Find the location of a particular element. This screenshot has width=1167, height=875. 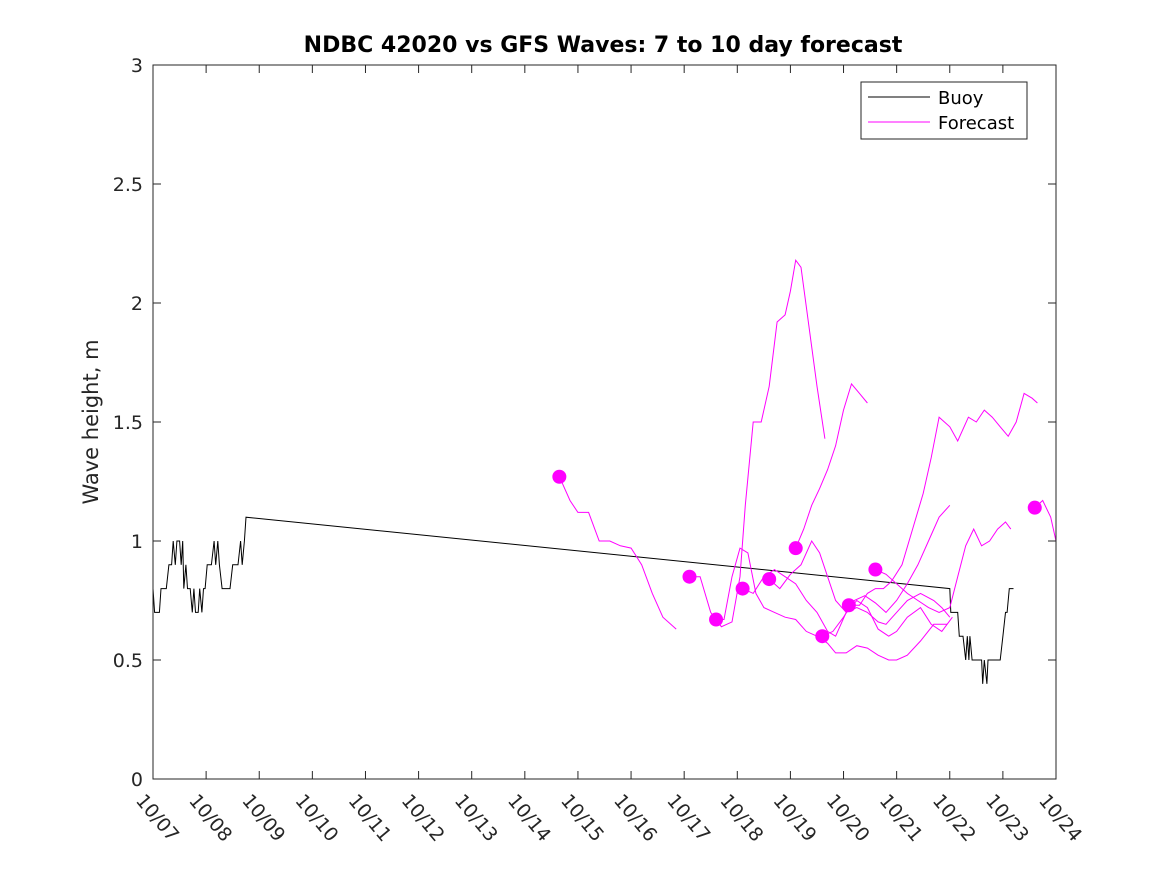

legend-box is located at coordinates (944, 110).